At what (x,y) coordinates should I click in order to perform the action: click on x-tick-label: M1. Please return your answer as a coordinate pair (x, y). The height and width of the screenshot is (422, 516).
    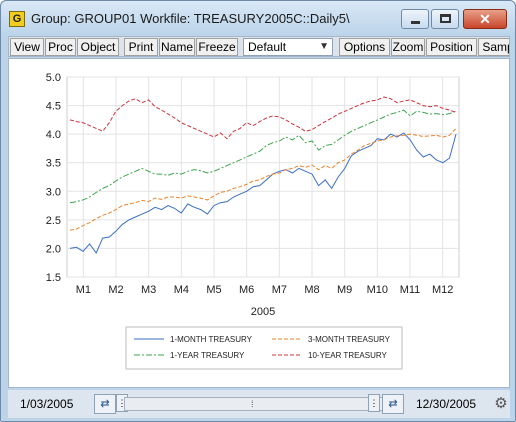
    Looking at the image, I should click on (83, 290).